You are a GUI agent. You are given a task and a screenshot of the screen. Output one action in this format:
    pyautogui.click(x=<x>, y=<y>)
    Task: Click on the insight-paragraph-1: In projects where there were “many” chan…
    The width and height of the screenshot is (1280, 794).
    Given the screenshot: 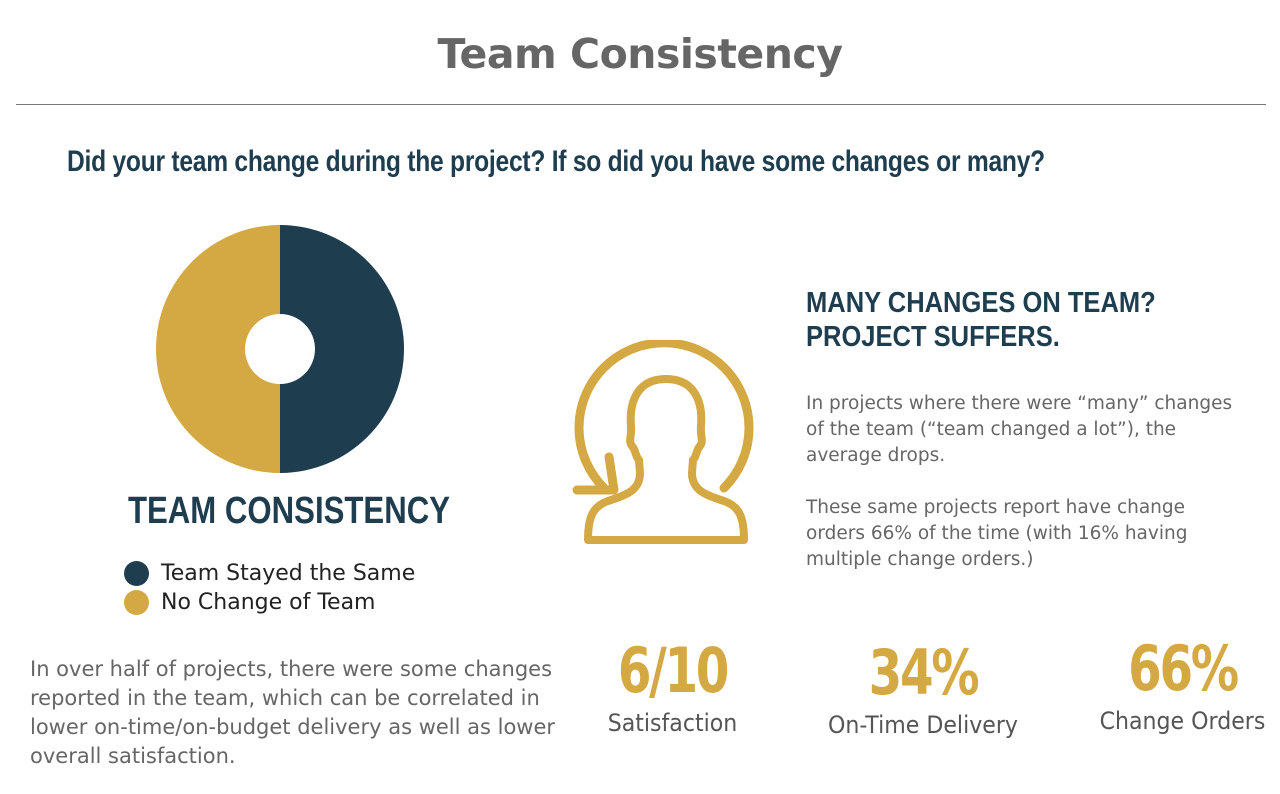 What is the action you would take?
    pyautogui.click(x=1019, y=429)
    